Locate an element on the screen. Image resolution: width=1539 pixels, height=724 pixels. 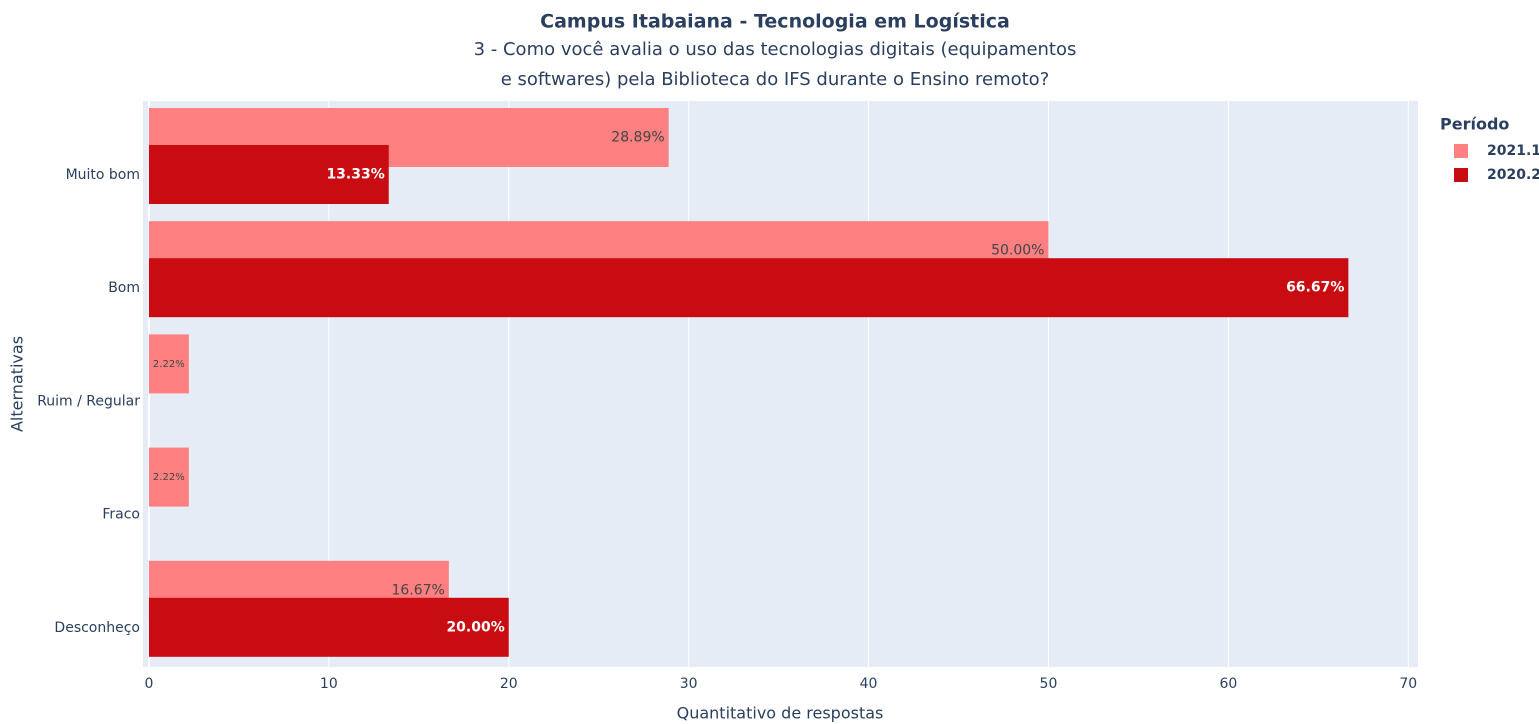
x-tick-label: 30 is located at coordinates (689, 684).